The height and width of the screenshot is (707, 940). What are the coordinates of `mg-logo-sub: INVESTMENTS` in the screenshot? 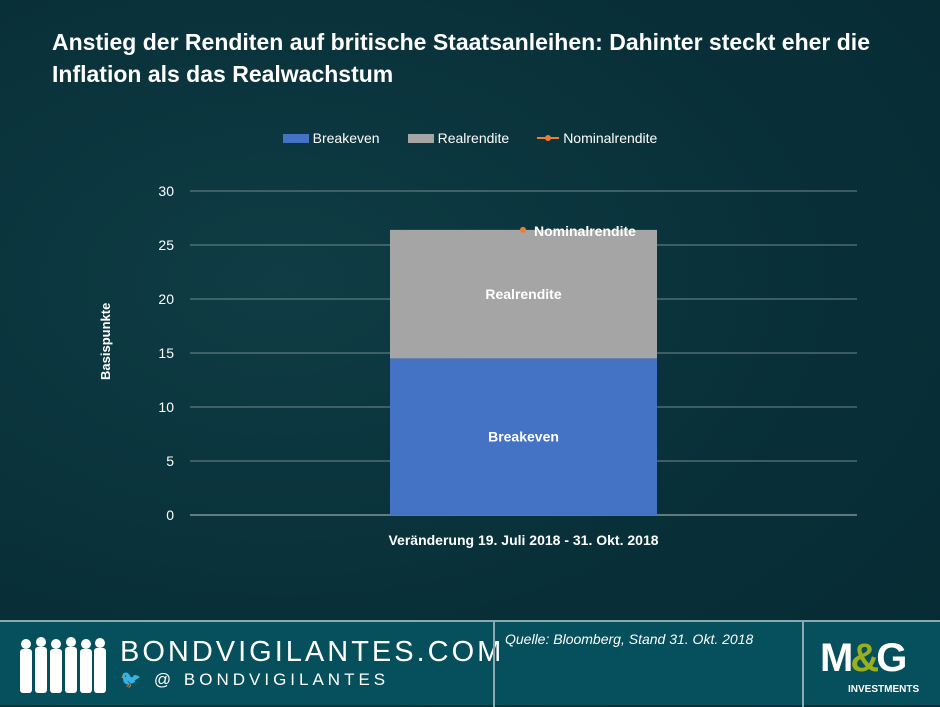 It's located at (884, 689).